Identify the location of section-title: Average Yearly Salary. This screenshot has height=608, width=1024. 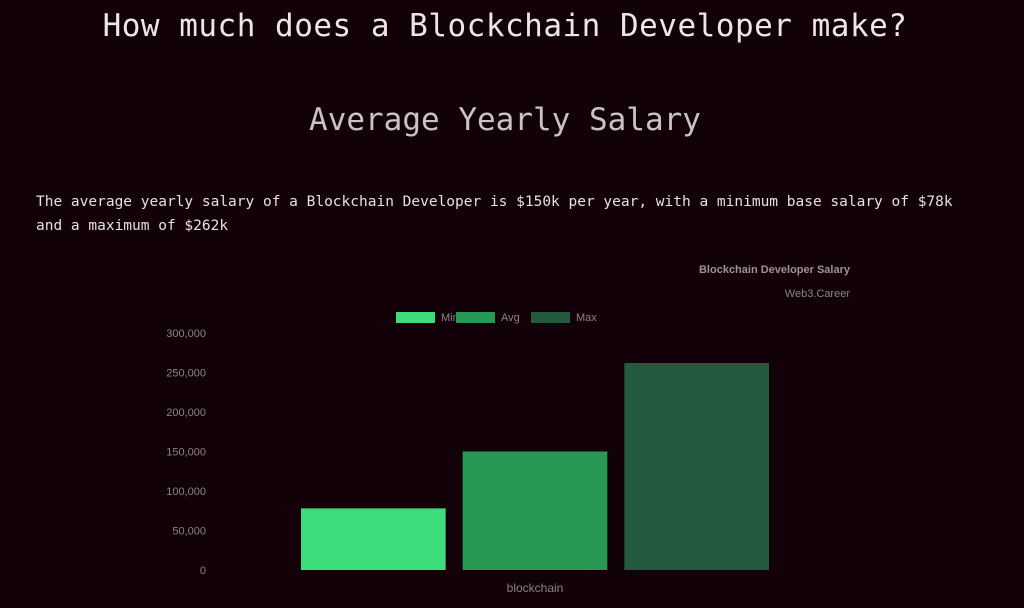
(505, 120).